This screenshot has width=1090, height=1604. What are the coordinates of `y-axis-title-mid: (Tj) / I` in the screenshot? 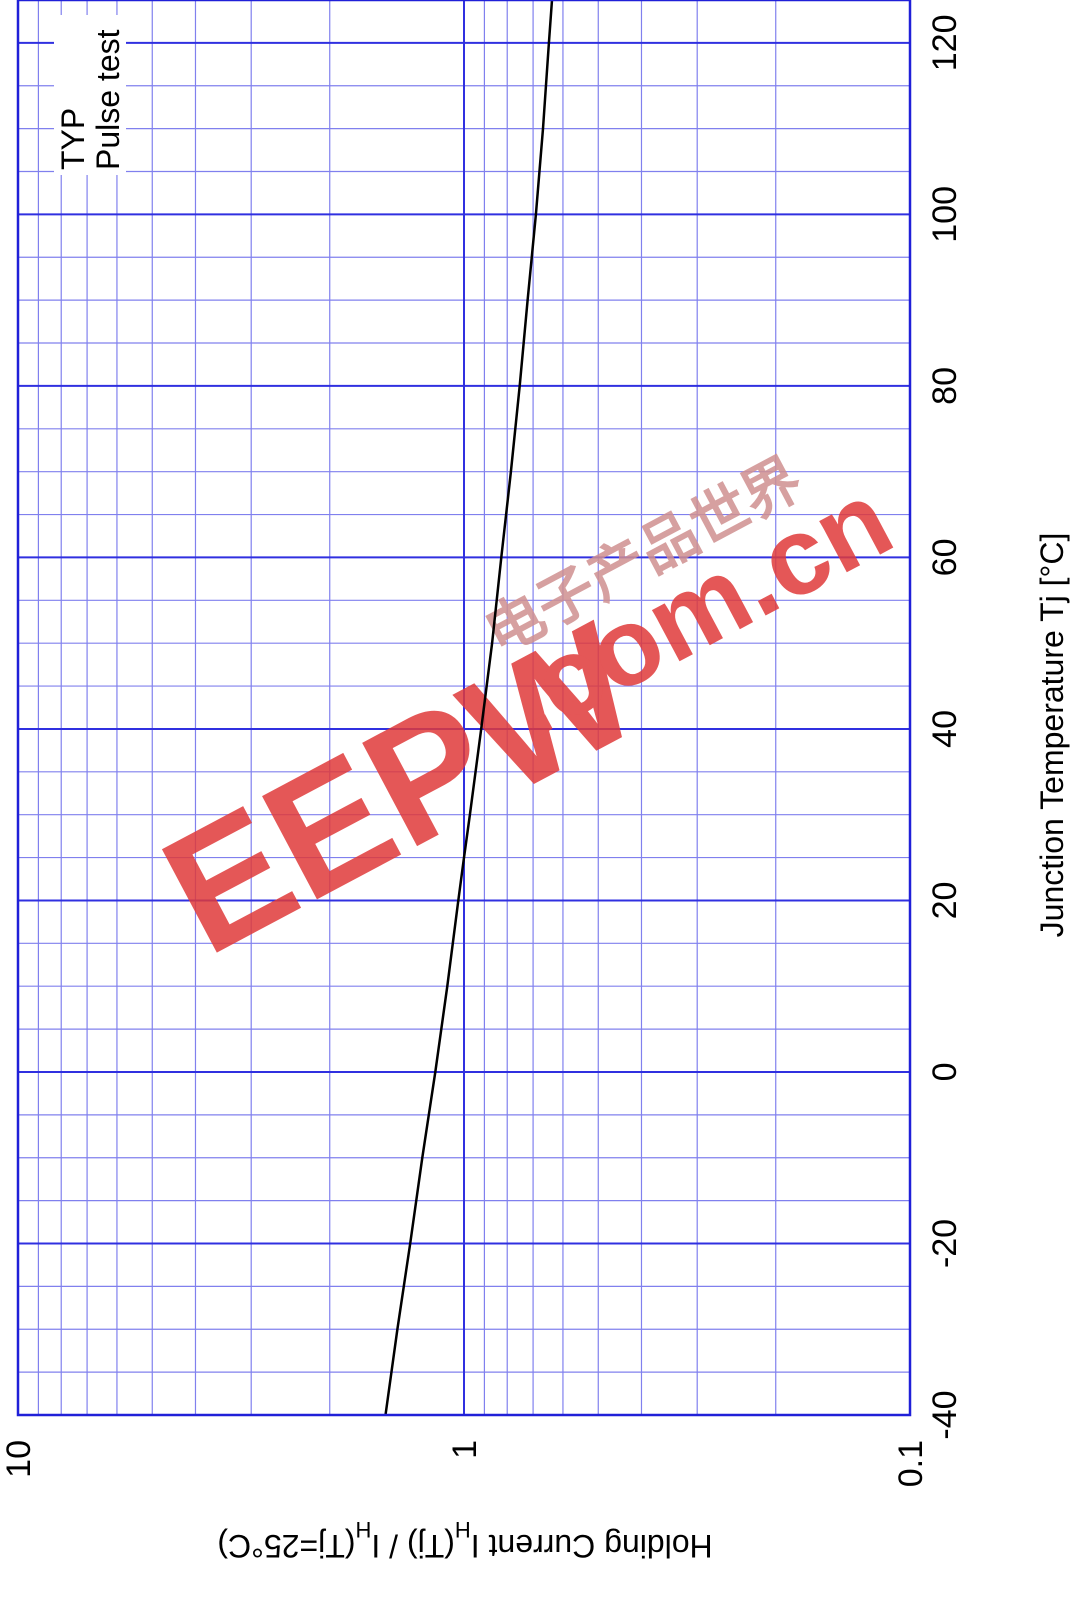 It's located at (413, 1546).